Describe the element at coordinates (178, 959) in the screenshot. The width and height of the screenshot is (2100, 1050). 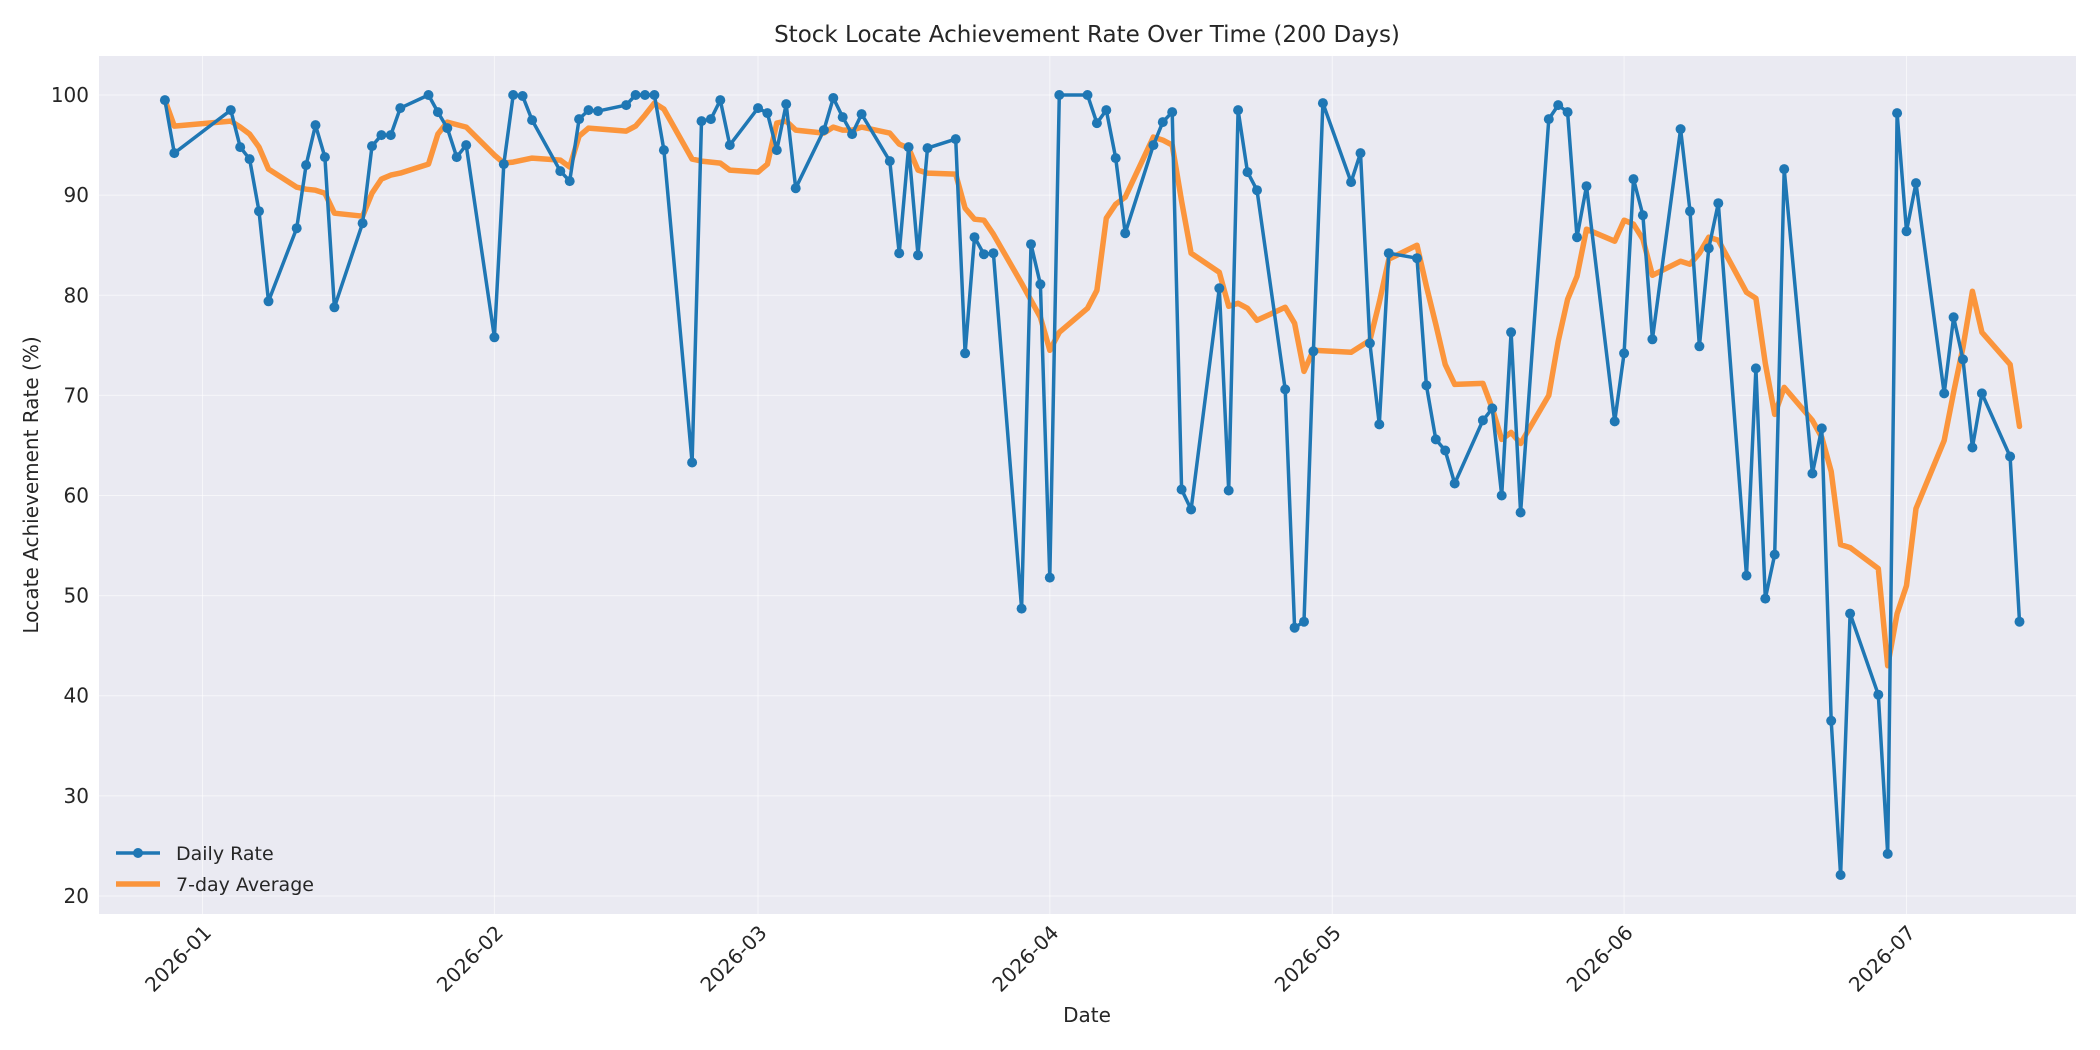
I see `x-tick-label: 2026-01` at that location.